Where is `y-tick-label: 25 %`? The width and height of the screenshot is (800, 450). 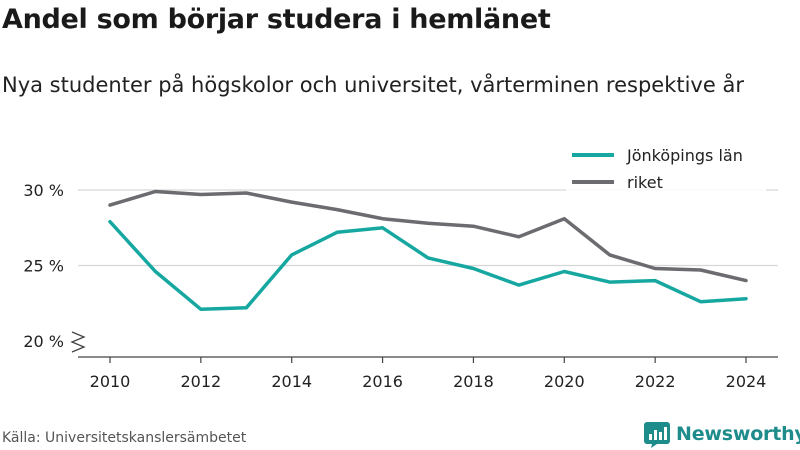 y-tick-label: 25 % is located at coordinates (43, 266).